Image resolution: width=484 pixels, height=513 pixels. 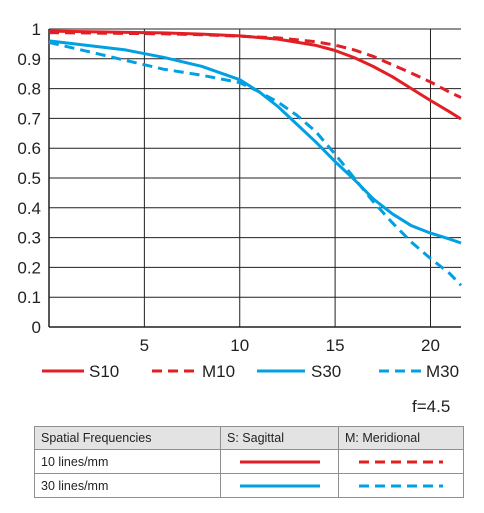 I want to click on sagittal-10-line-swatch, so click(x=279, y=461).